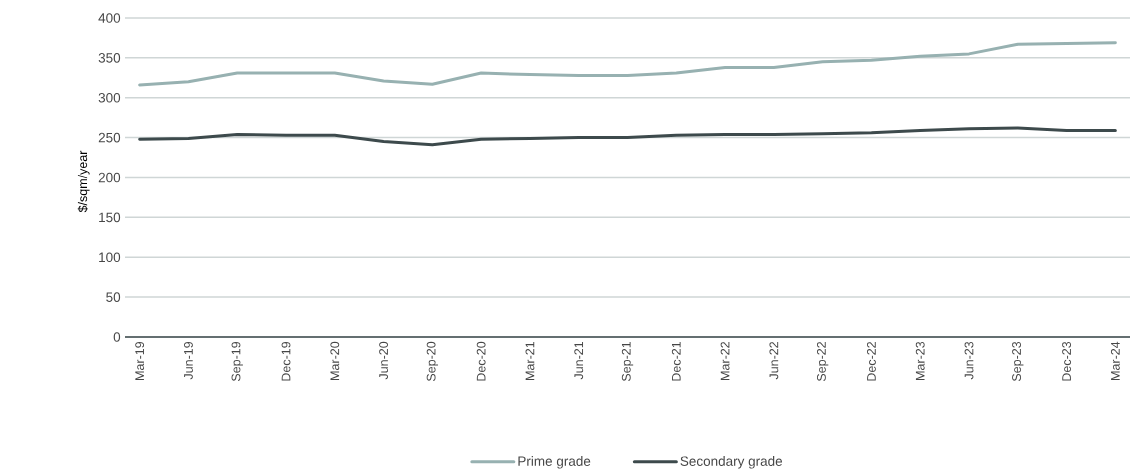  What do you see at coordinates (110, 217) in the screenshot?
I see `y-tick-label: 150` at bounding box center [110, 217].